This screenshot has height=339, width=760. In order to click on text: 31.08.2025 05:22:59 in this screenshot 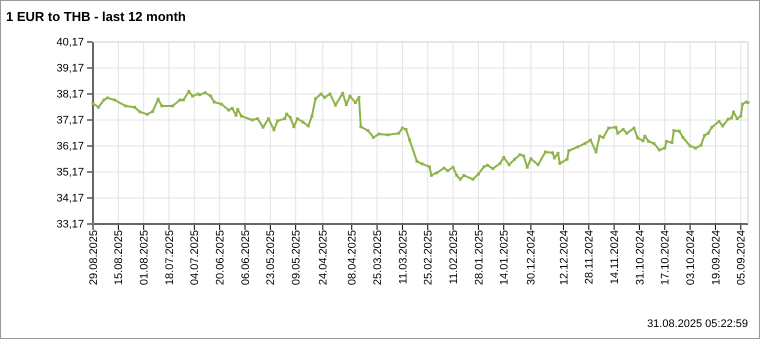, I will do `click(697, 324)`.